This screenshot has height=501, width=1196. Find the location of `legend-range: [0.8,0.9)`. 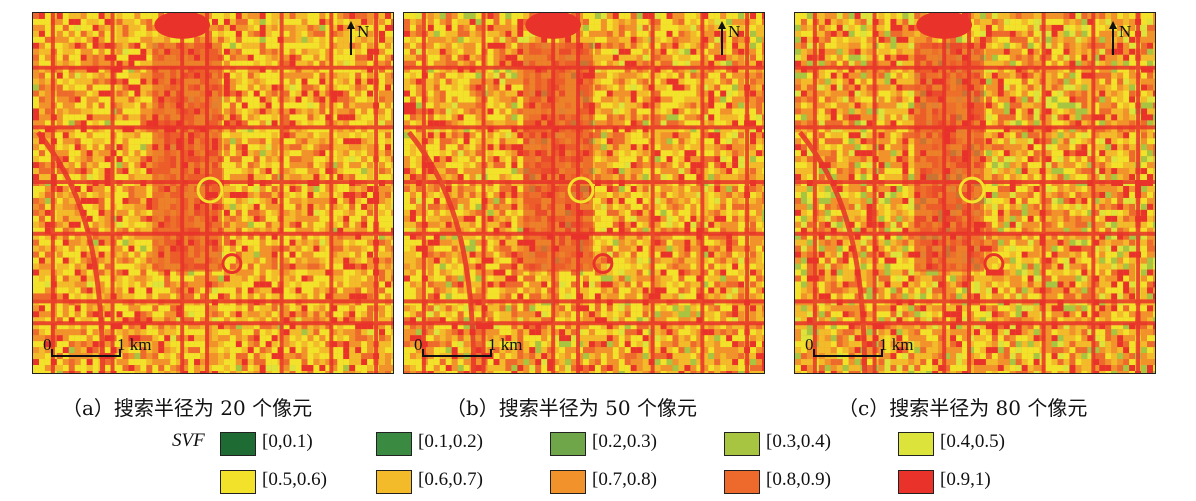

legend-range: [0.8,0.9) is located at coordinates (798, 479).